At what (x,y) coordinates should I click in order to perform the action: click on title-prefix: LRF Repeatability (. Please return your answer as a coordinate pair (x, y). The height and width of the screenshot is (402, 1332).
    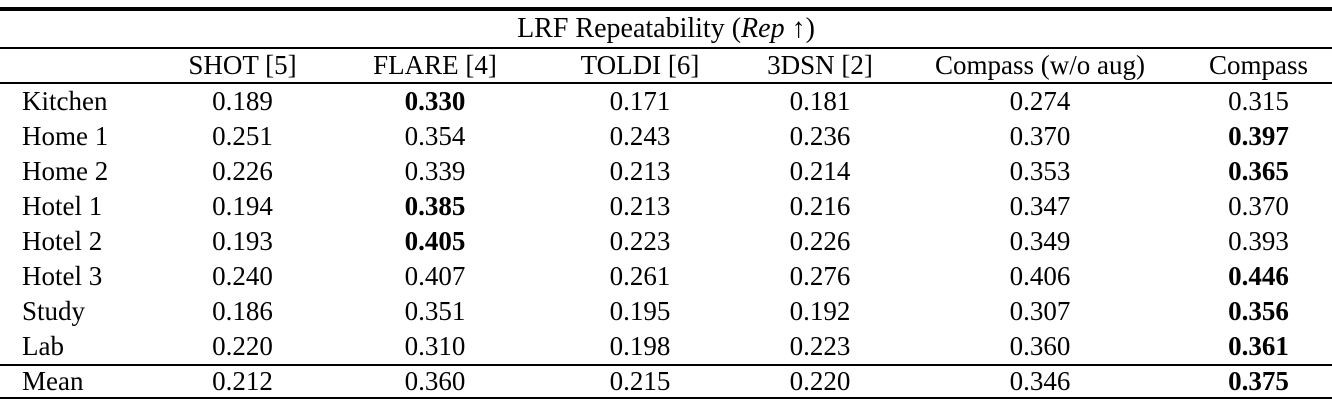
    Looking at the image, I should click on (629, 28).